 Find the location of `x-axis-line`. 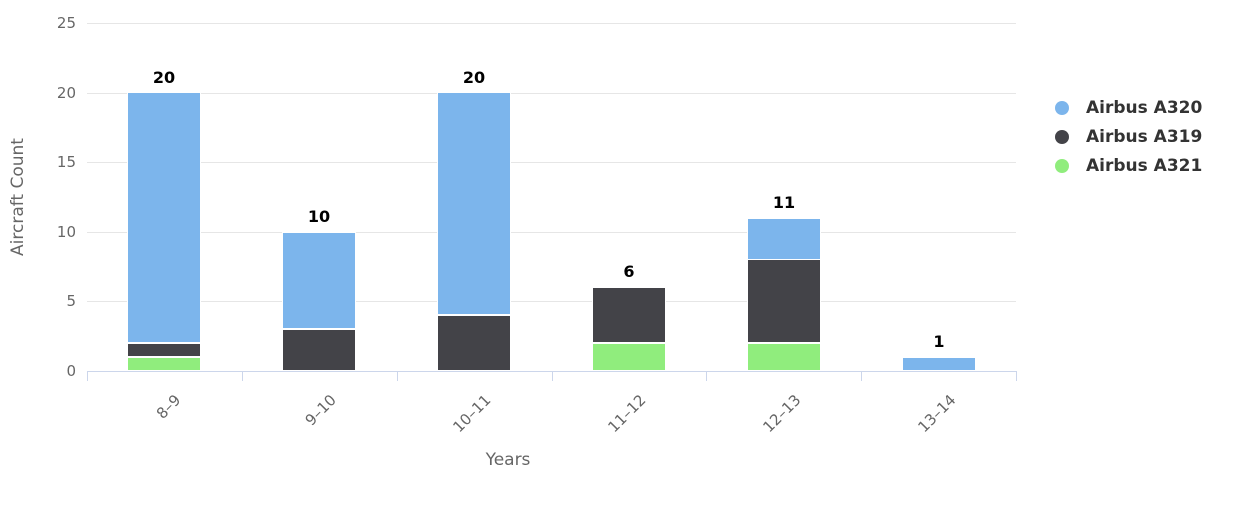

x-axis-line is located at coordinates (551, 371).